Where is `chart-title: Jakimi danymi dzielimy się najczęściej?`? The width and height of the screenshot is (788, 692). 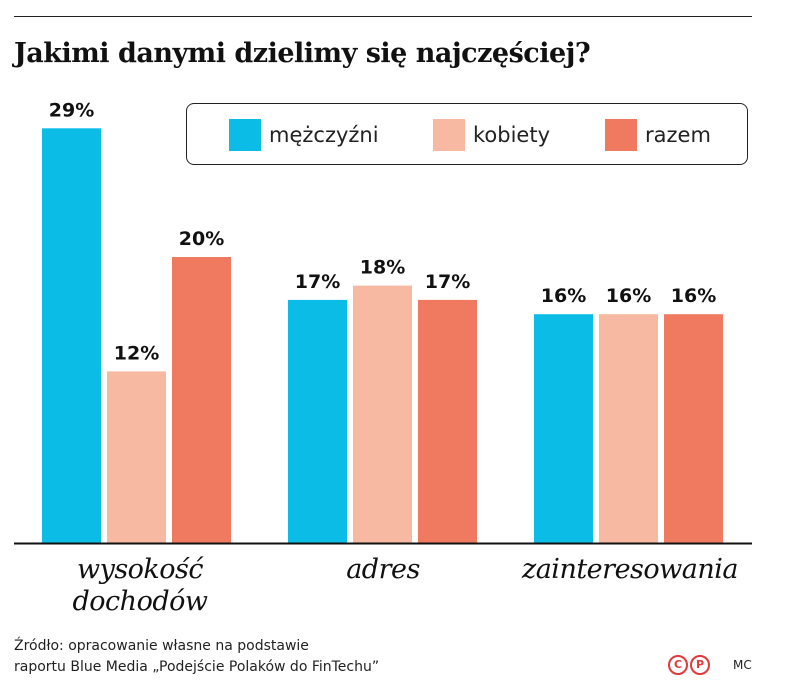
chart-title: Jakimi danymi dzielimy się najczęściej? is located at coordinates (302, 53).